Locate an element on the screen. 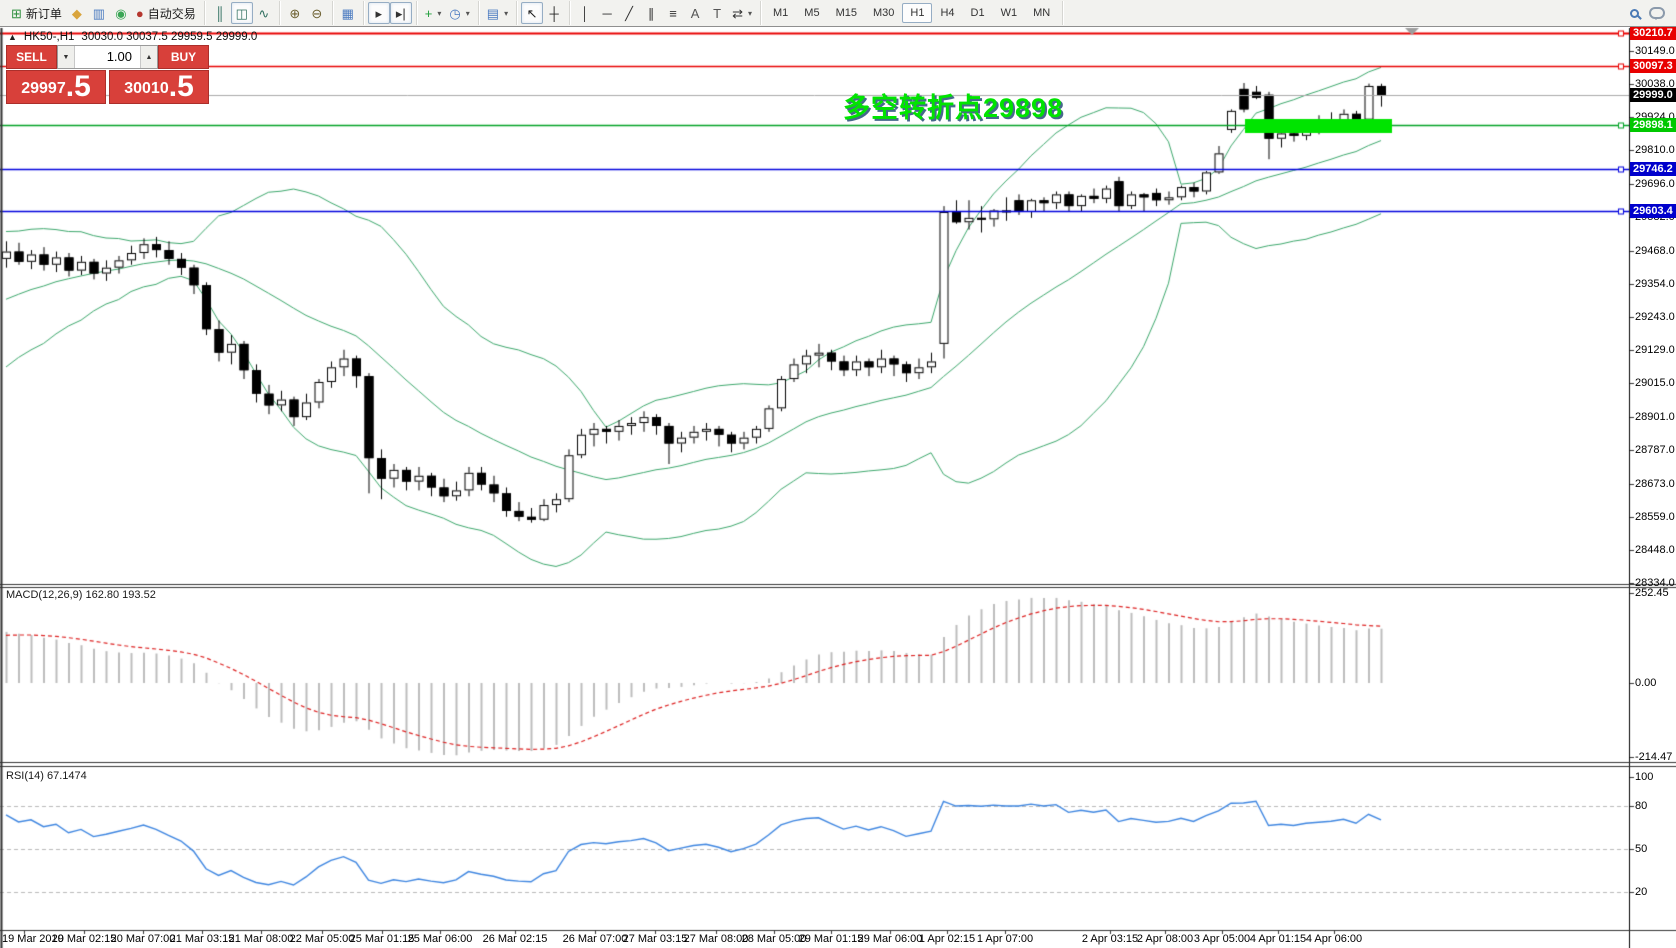 The width and height of the screenshot is (1676, 948). toolbar-group: ⊕ ⊖ is located at coordinates (306, 13).